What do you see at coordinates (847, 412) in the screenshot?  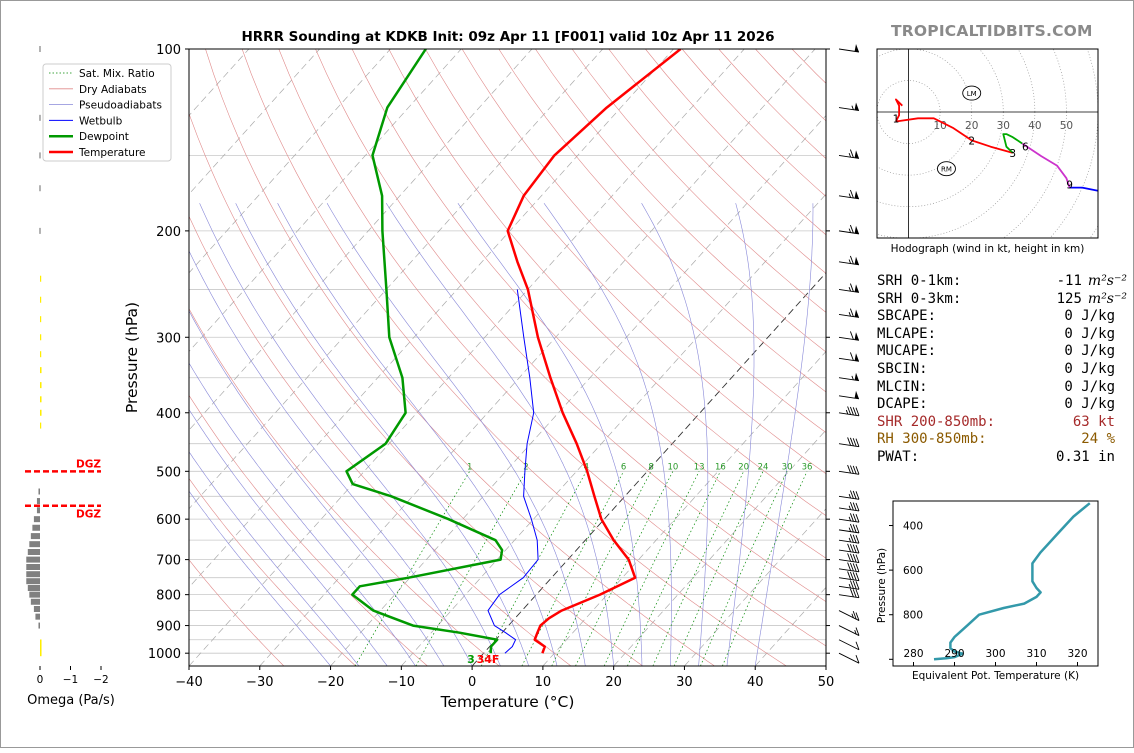 I see `barb-half` at bounding box center [847, 412].